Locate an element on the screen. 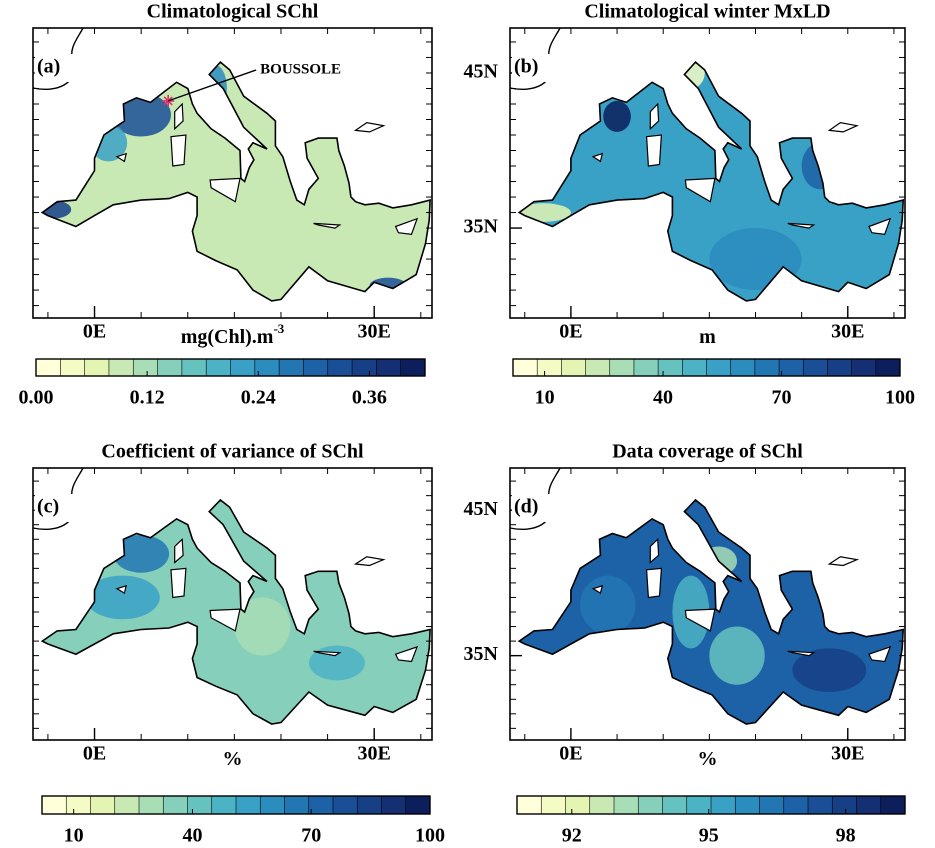  colorbar-label-text: m is located at coordinates (707, 337).